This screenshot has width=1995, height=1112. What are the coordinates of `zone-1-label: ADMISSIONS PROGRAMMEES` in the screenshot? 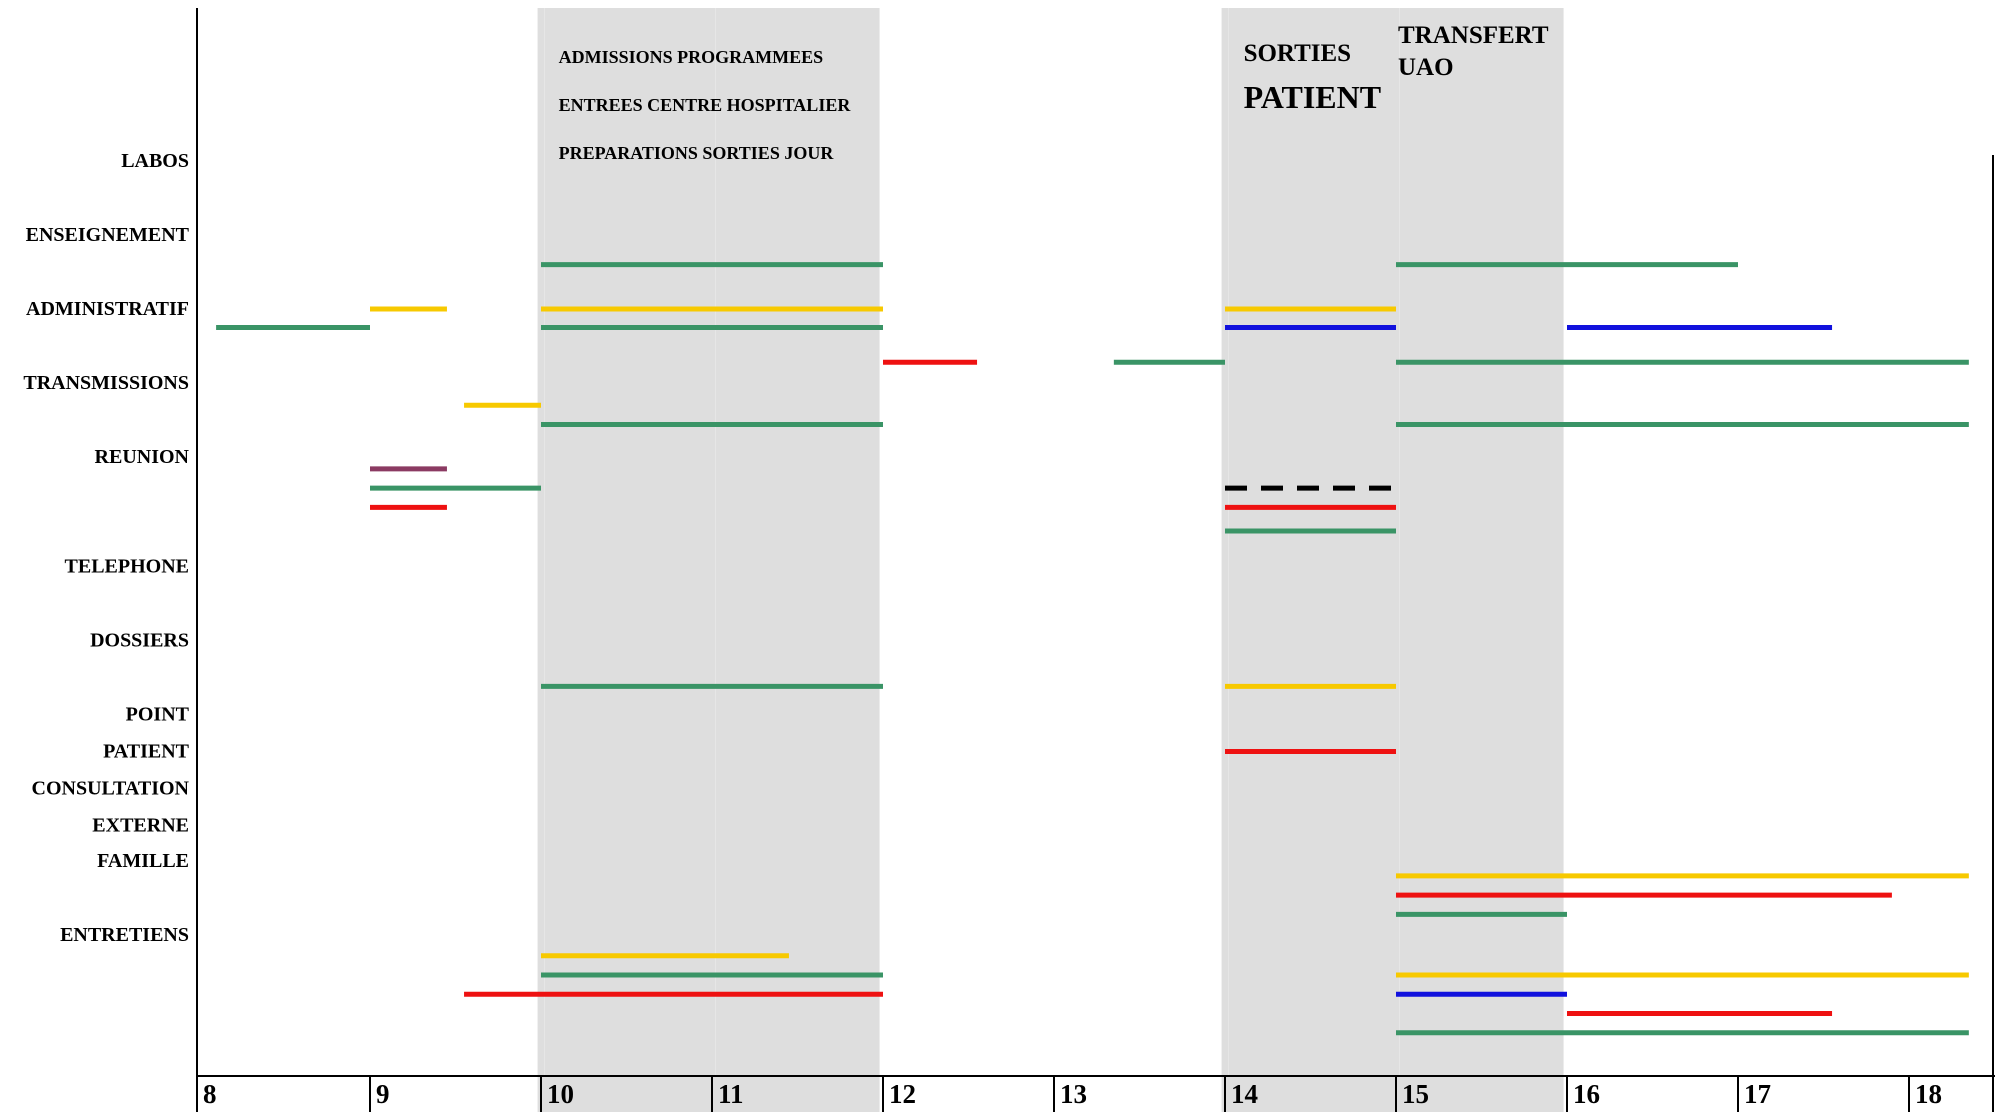 It's located at (691, 57).